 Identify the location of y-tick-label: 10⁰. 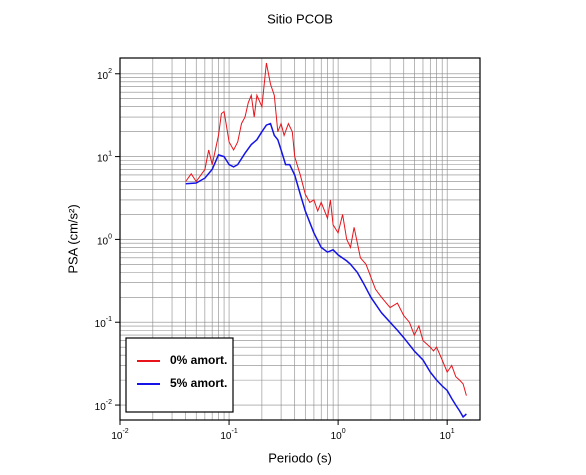
(104, 240).